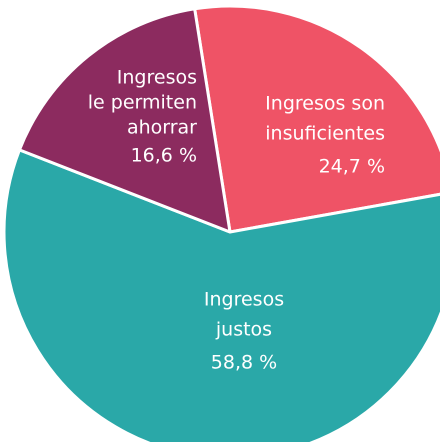  What do you see at coordinates (243, 330) in the screenshot?
I see `slice-label: justos` at bounding box center [243, 330].